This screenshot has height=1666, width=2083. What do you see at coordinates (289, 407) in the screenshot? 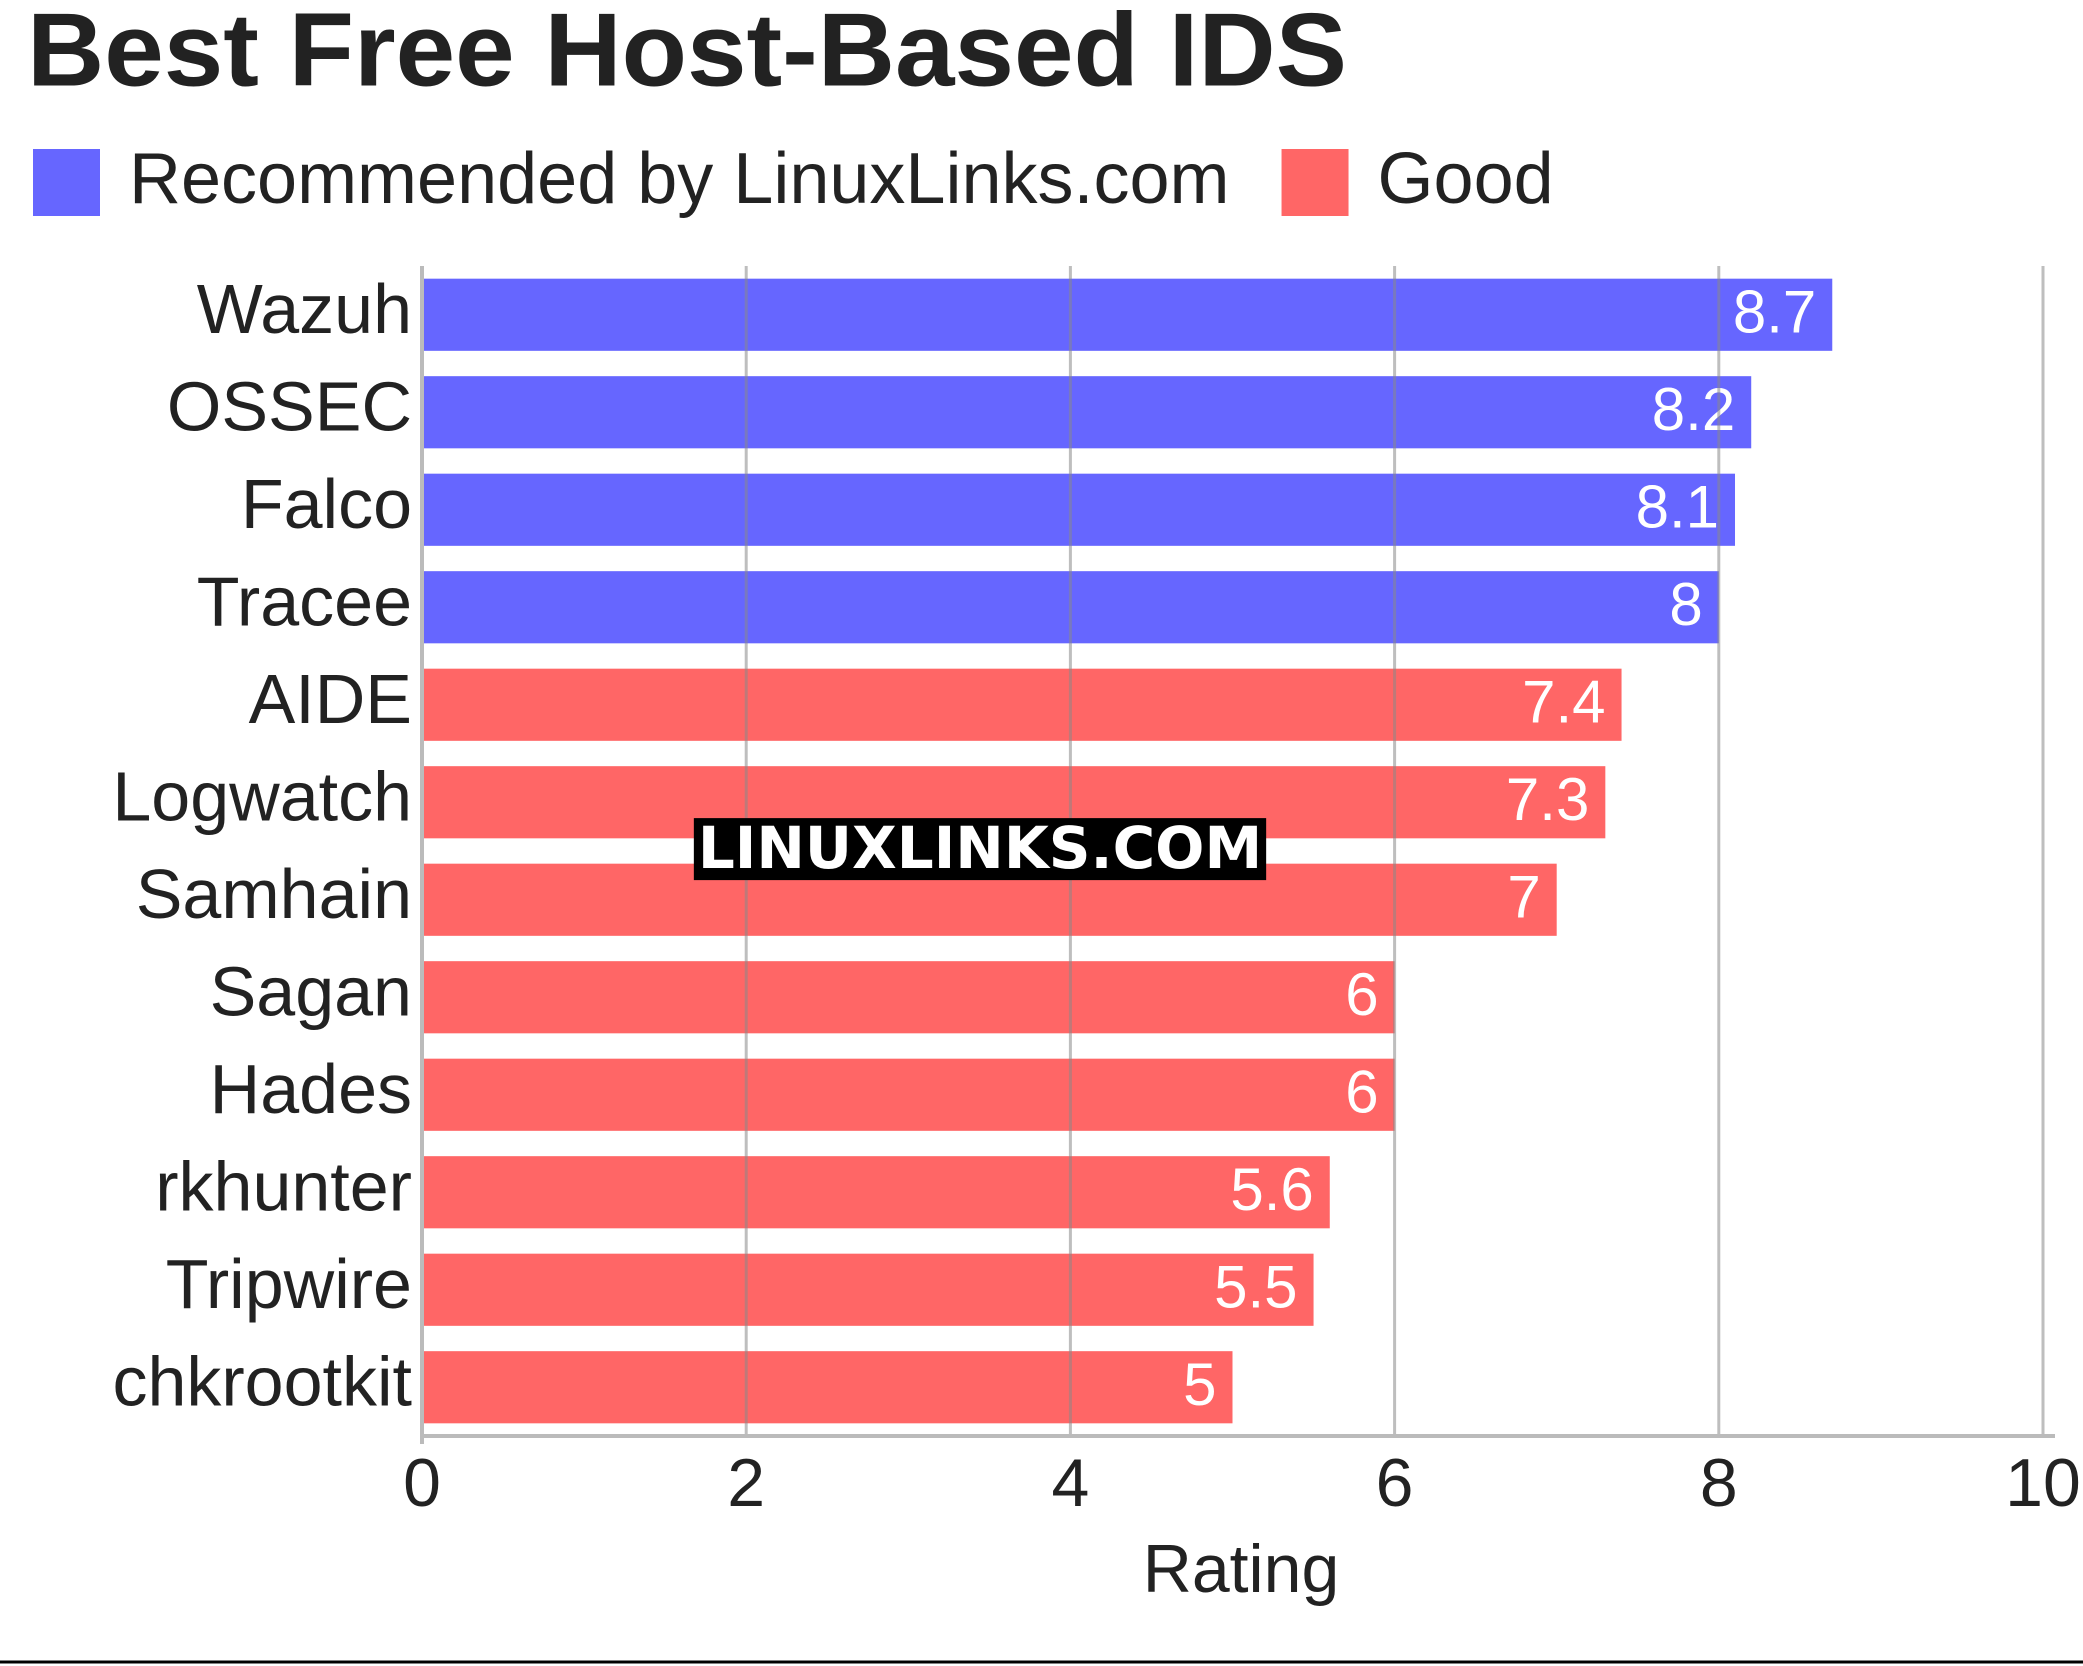
I see `y-tick-label: OSSEC` at bounding box center [289, 407].